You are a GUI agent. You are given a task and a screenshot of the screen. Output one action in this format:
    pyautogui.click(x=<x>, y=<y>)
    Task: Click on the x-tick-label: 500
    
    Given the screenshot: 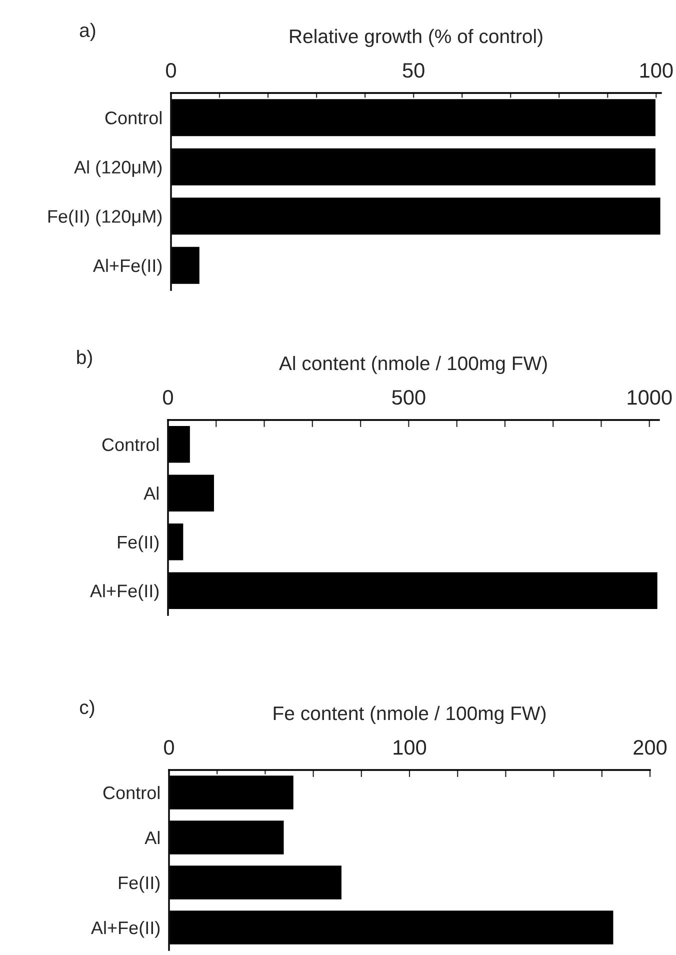 What is the action you would take?
    pyautogui.click(x=409, y=397)
    